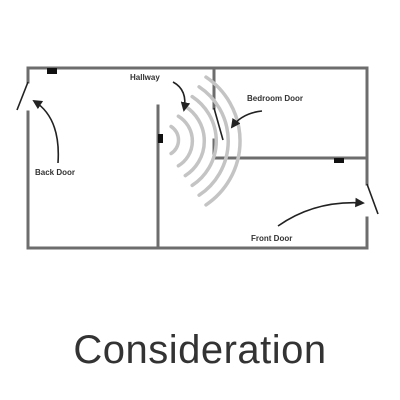 This screenshot has width=400, height=400. I want to click on back-door-leaf, so click(22, 96).